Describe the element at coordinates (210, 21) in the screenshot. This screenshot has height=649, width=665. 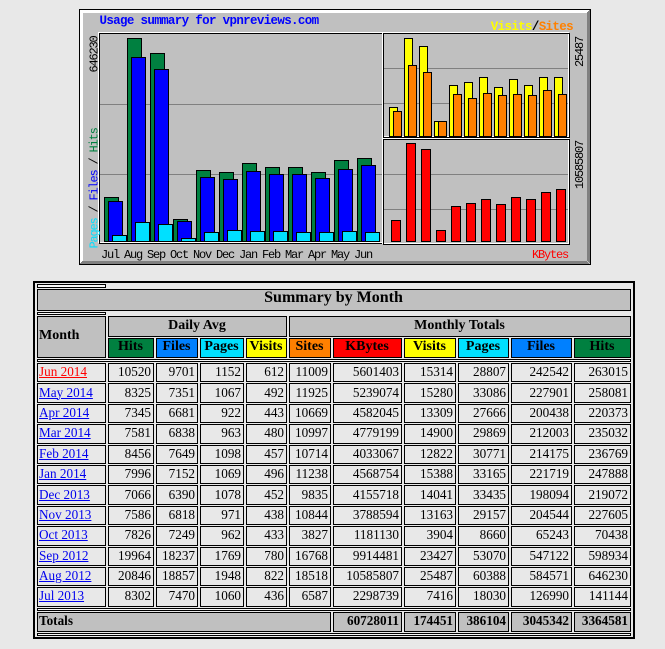
I see `svg-text:Usage summary for vpnreviews.c: Usage summary for vpnreviews.com` at that location.